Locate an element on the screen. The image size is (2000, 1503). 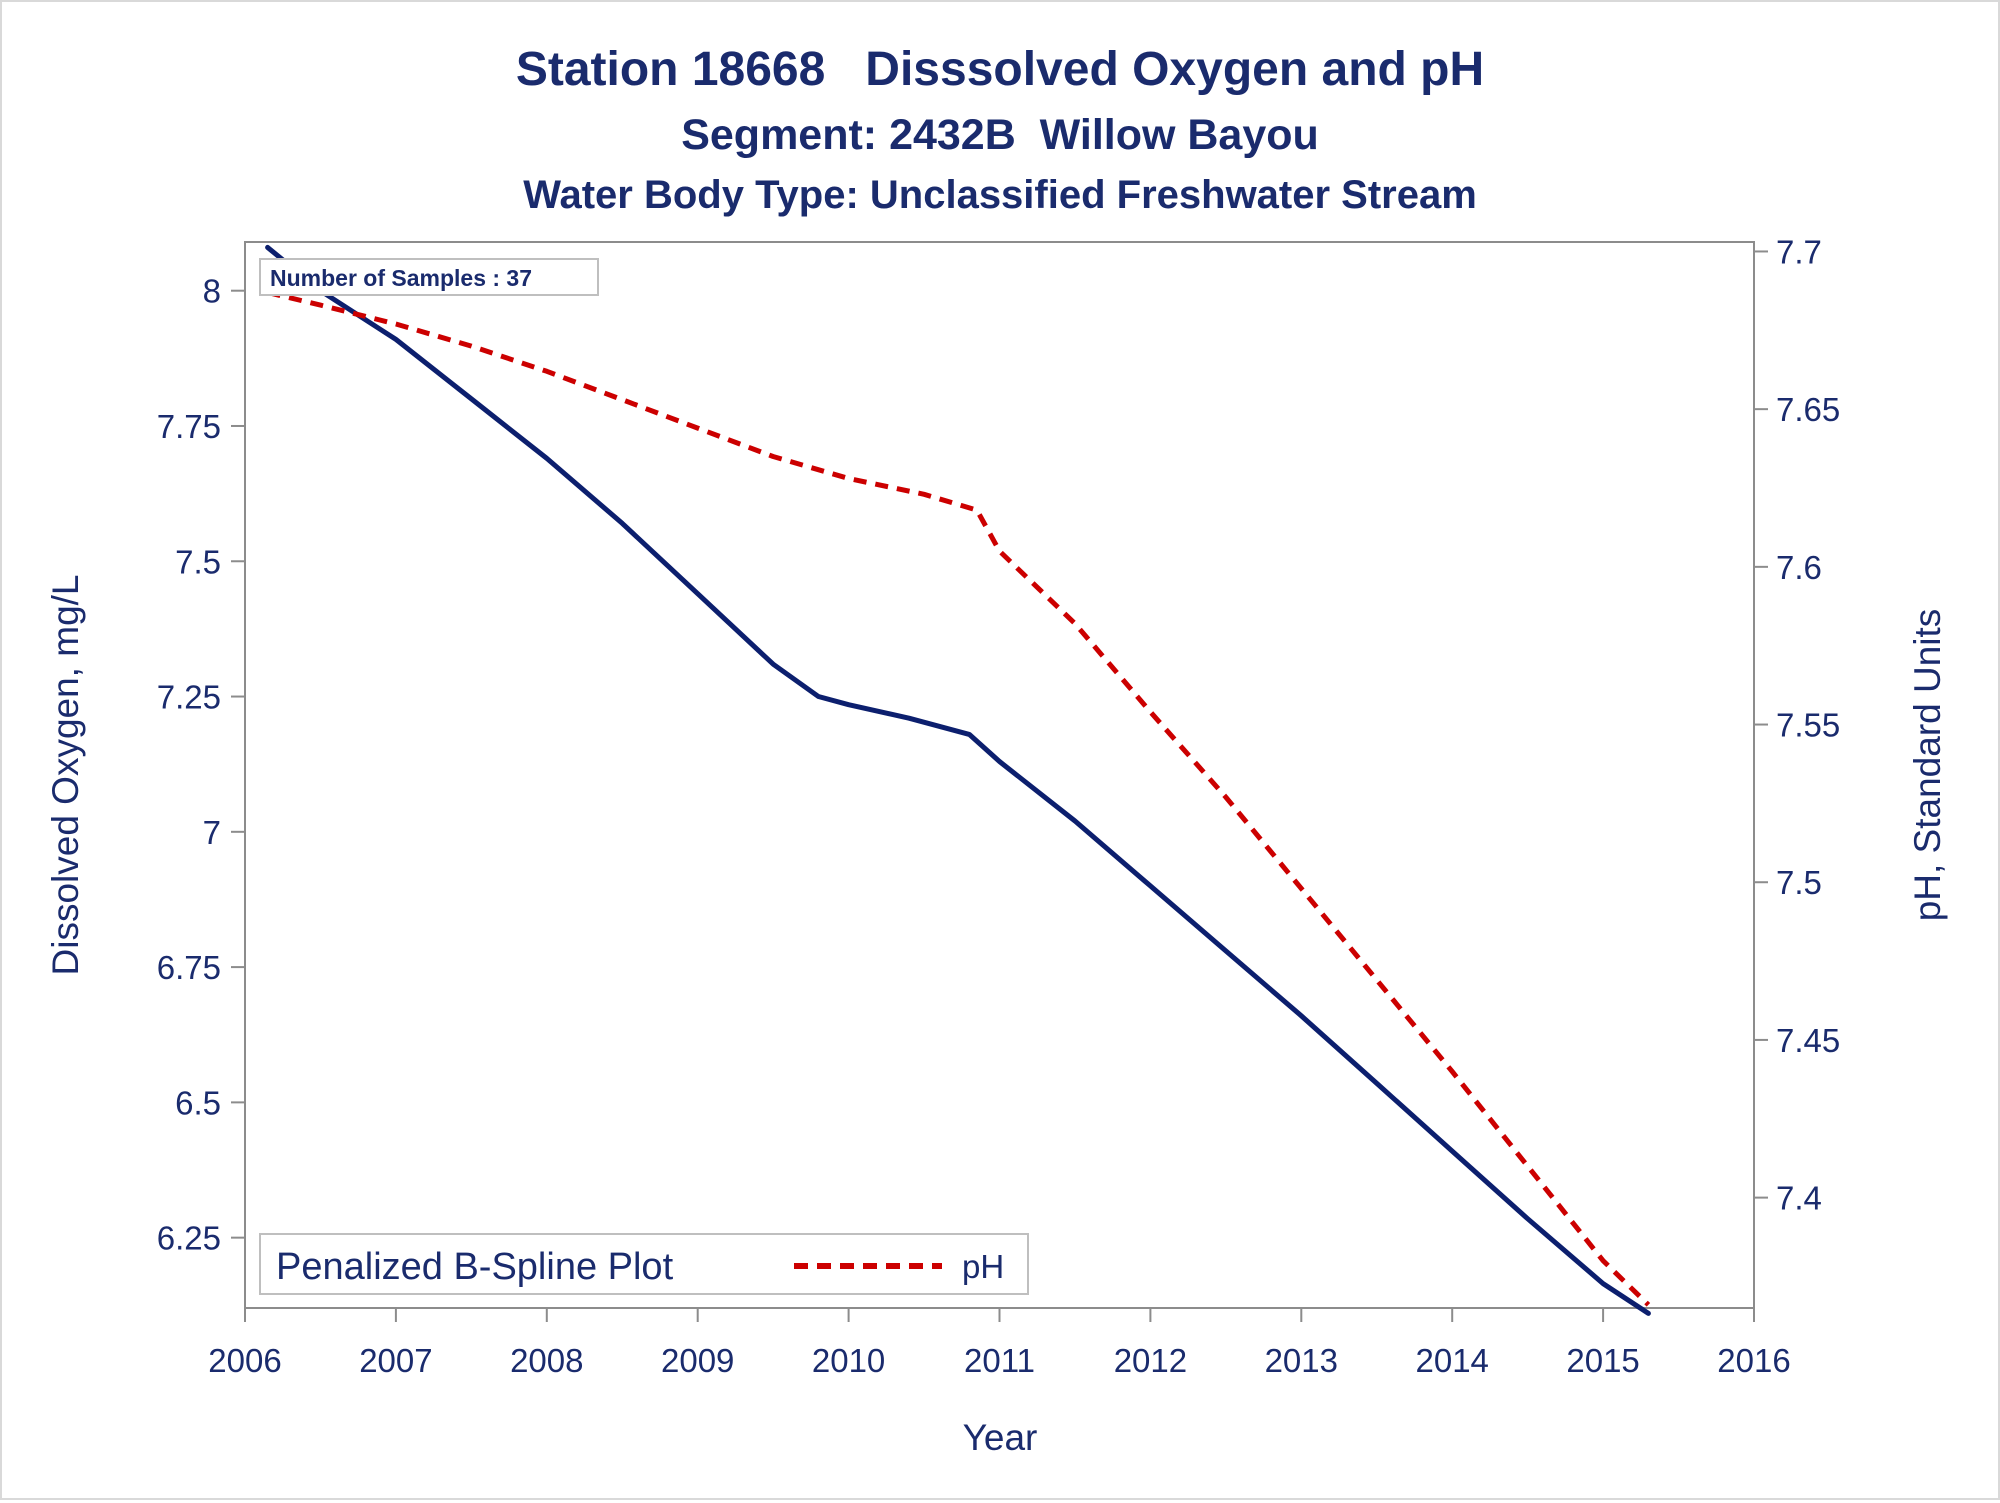
y2-tick-label-7.45: 7.45 is located at coordinates (1808, 1040).